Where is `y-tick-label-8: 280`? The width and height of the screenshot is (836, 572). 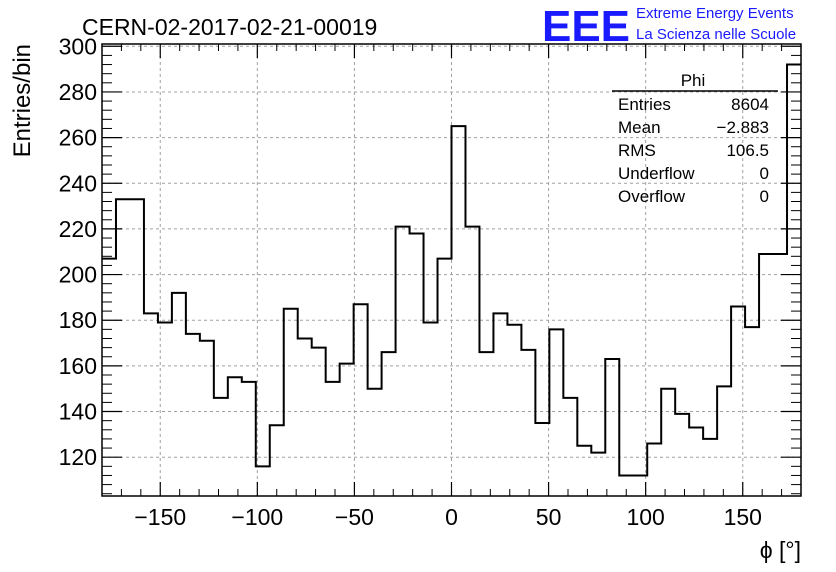
y-tick-label-8: 280 is located at coordinates (78, 92).